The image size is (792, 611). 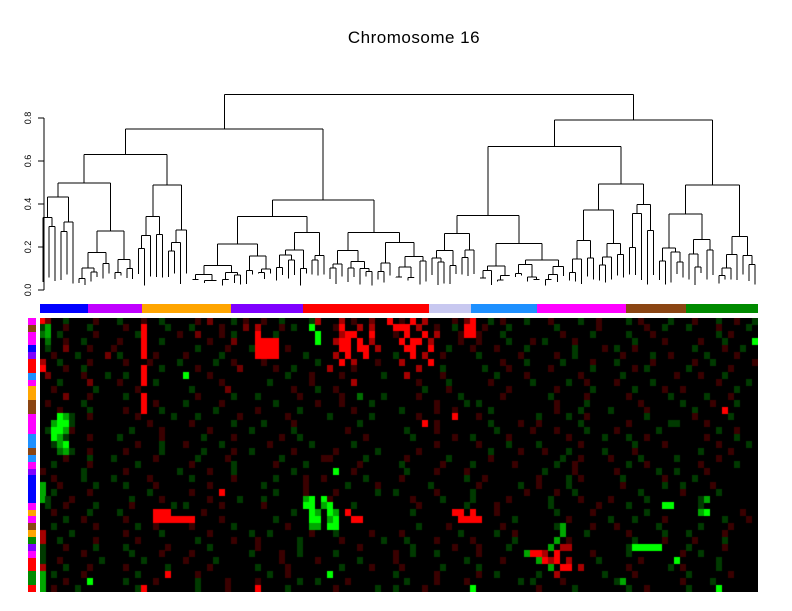 What do you see at coordinates (28, 290) in the screenshot?
I see `svg-text: 0.0` at bounding box center [28, 290].